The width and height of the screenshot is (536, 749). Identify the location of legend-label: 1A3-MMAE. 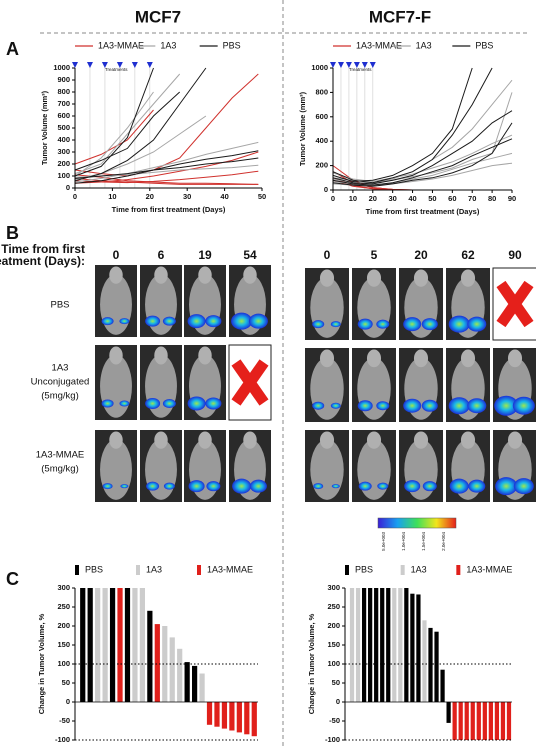
(379, 45).